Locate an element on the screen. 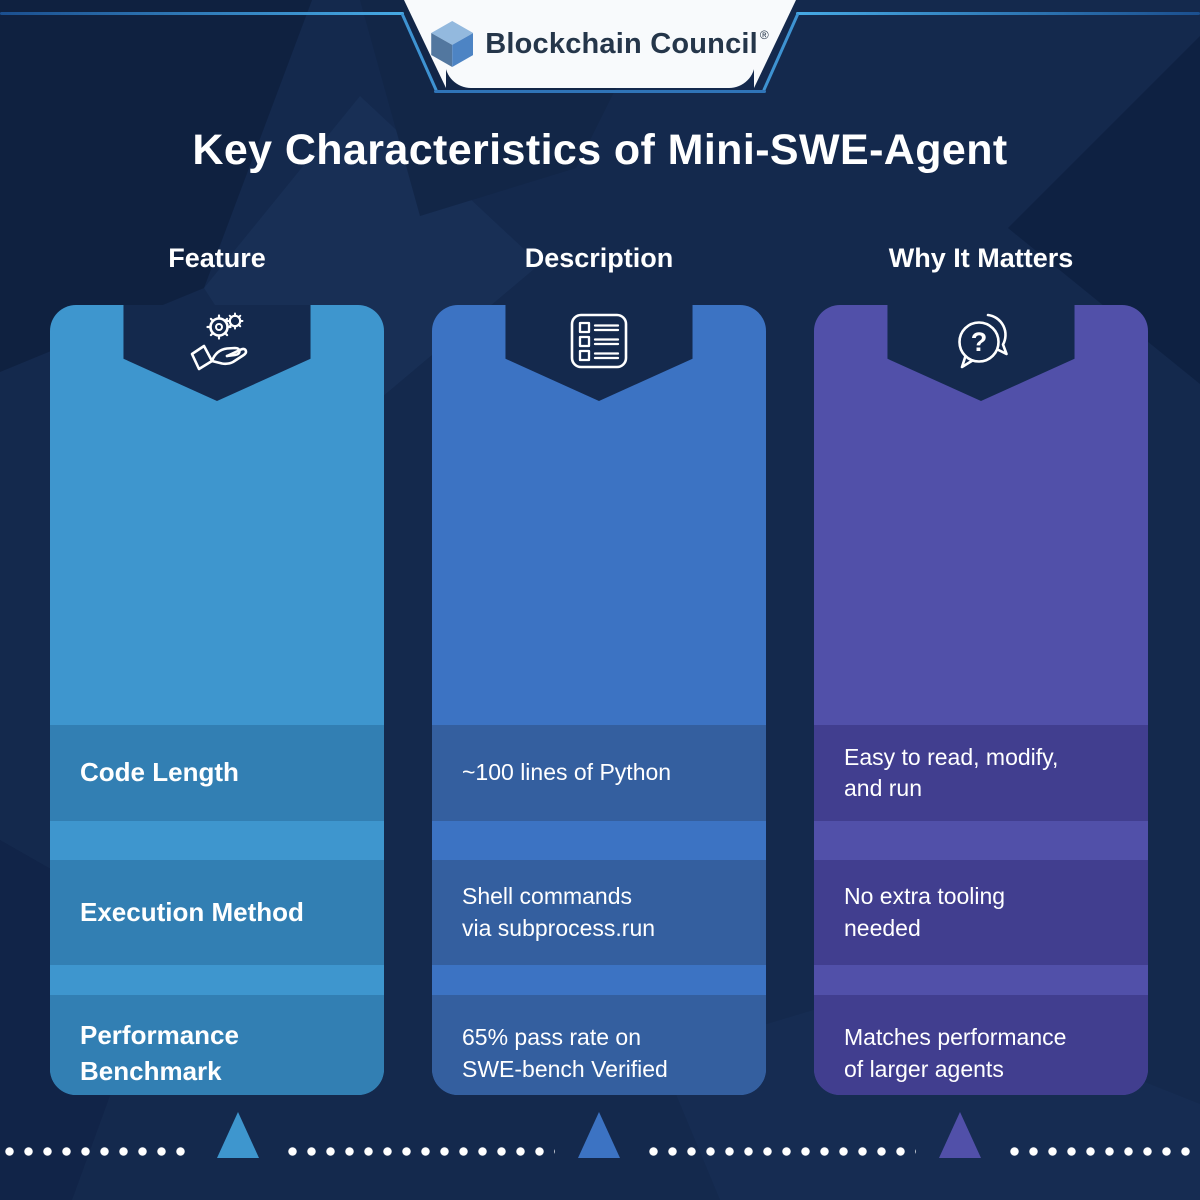  description-row: ~100 lines of Python is located at coordinates (599, 773).